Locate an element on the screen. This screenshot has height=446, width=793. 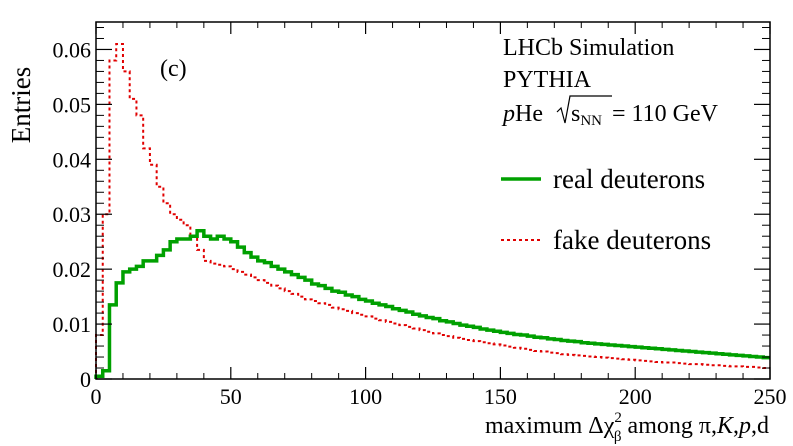
generator-label: PYTHIA is located at coordinates (547, 80).